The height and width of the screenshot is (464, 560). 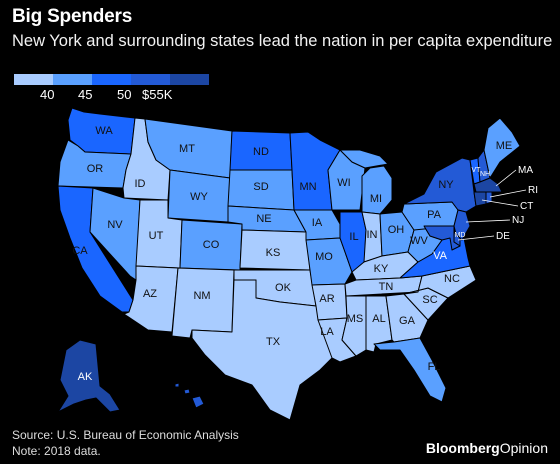 What do you see at coordinates (434, 215) in the screenshot?
I see `label-pa: PA` at bounding box center [434, 215].